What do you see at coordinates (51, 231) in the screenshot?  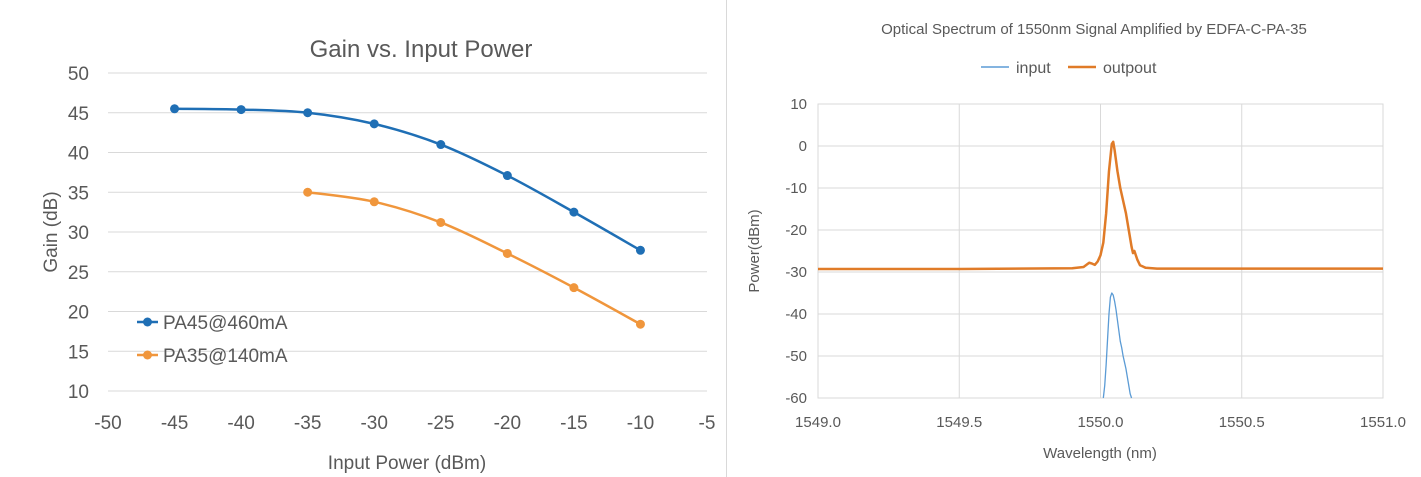 I see `y-axis-title: Gain (dB)` at bounding box center [51, 231].